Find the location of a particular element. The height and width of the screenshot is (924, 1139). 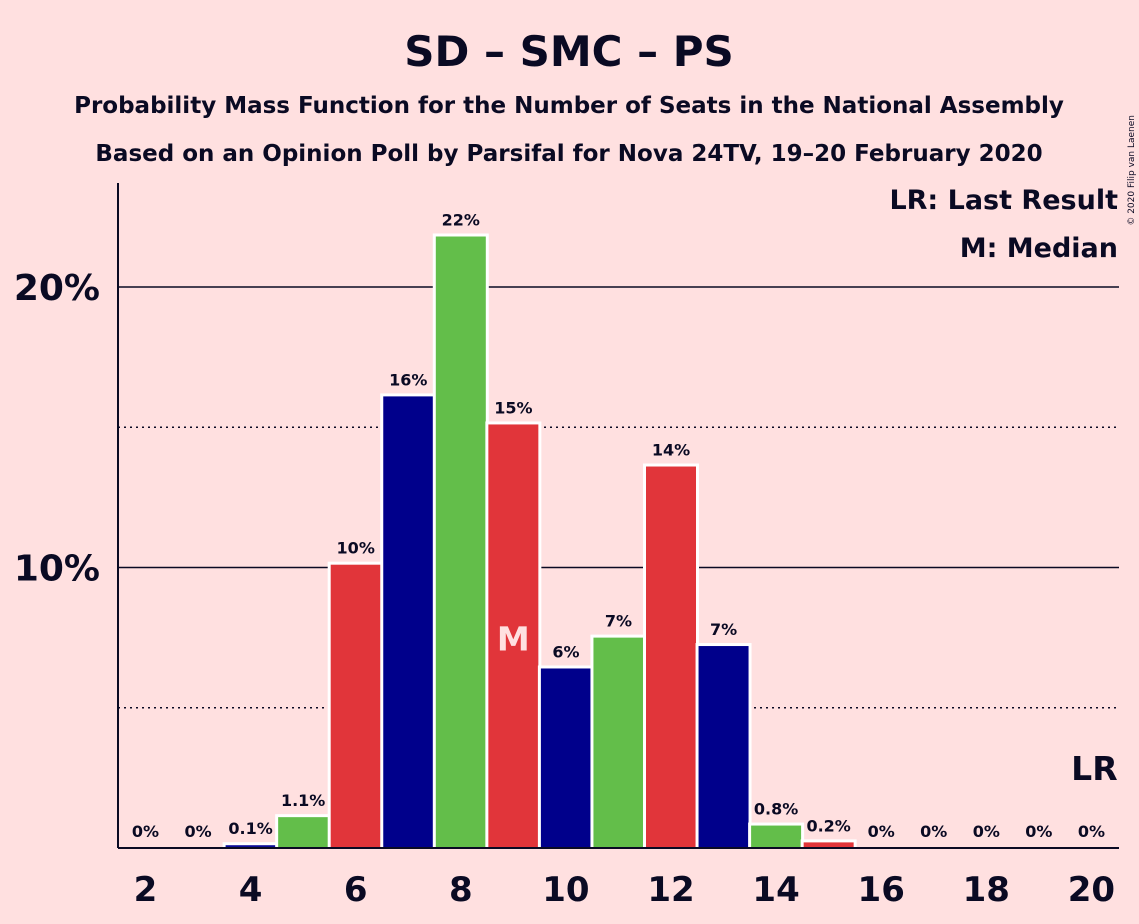

bar-label-seat-2: 0% is located at coordinates (145, 831).